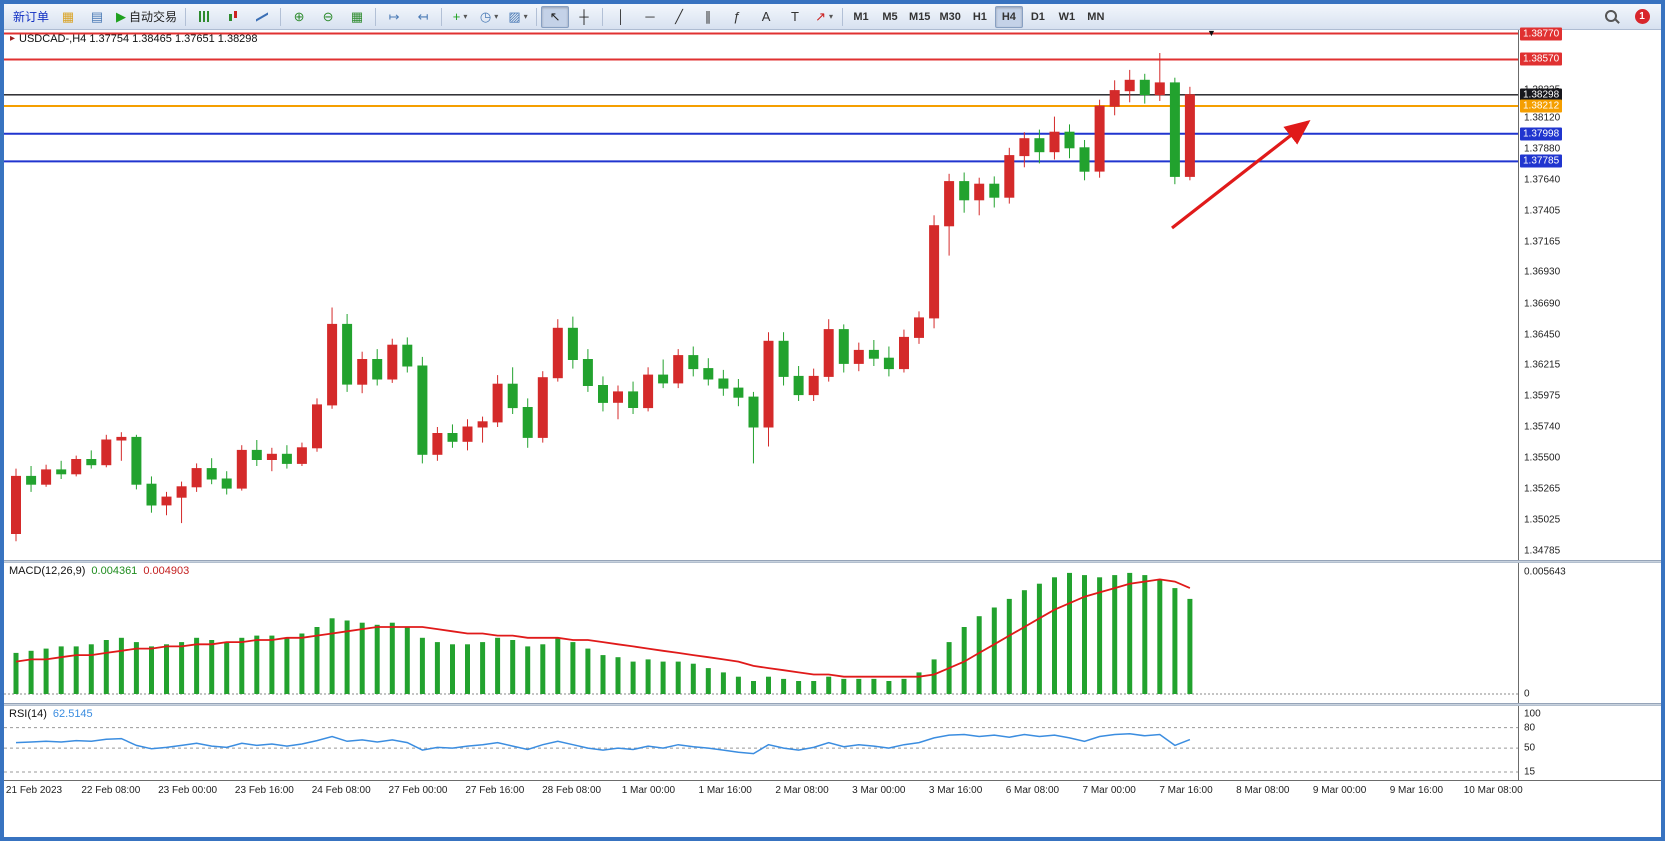 This screenshot has height=841, width=1665. What do you see at coordinates (1542, 427) in the screenshot?
I see `price-tick: 1.35740` at bounding box center [1542, 427].